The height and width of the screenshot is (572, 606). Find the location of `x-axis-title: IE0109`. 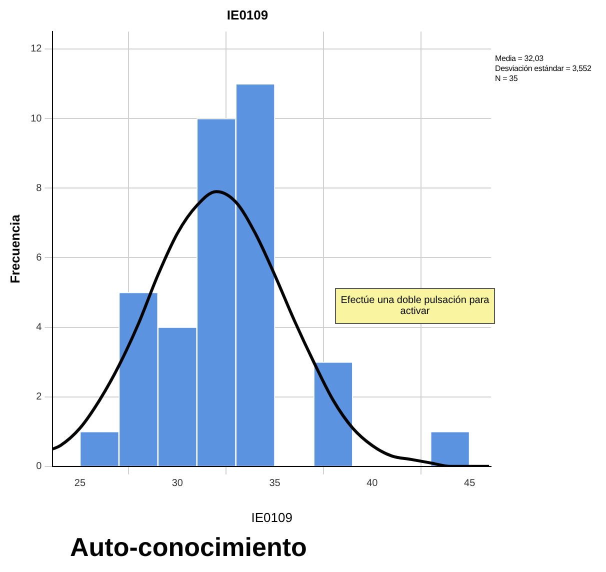

x-axis-title: IE0109 is located at coordinates (271, 517).